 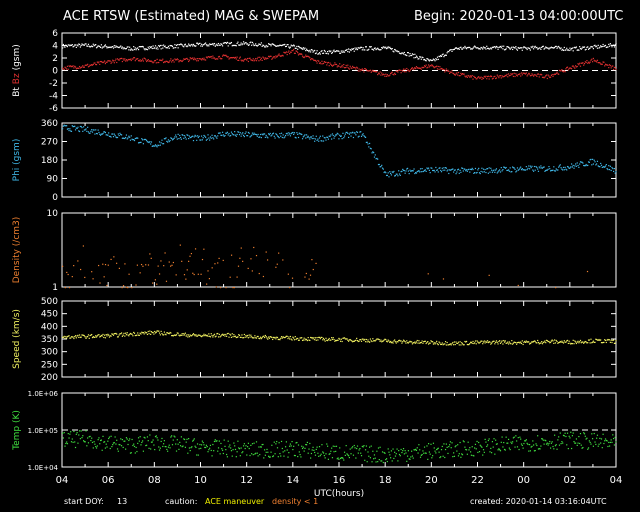 What do you see at coordinates (49, 124) in the screenshot?
I see `y-tick-label-phi: 360` at bounding box center [49, 124].